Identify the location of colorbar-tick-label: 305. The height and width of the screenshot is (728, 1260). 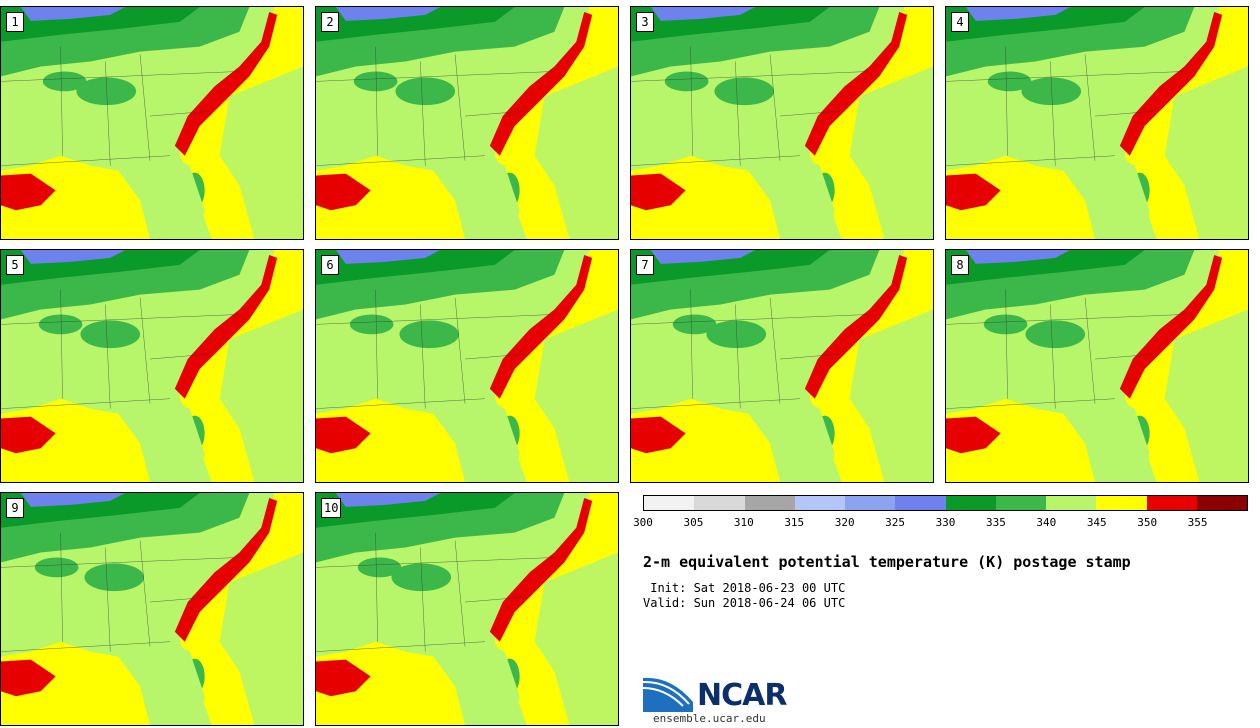
(693, 522).